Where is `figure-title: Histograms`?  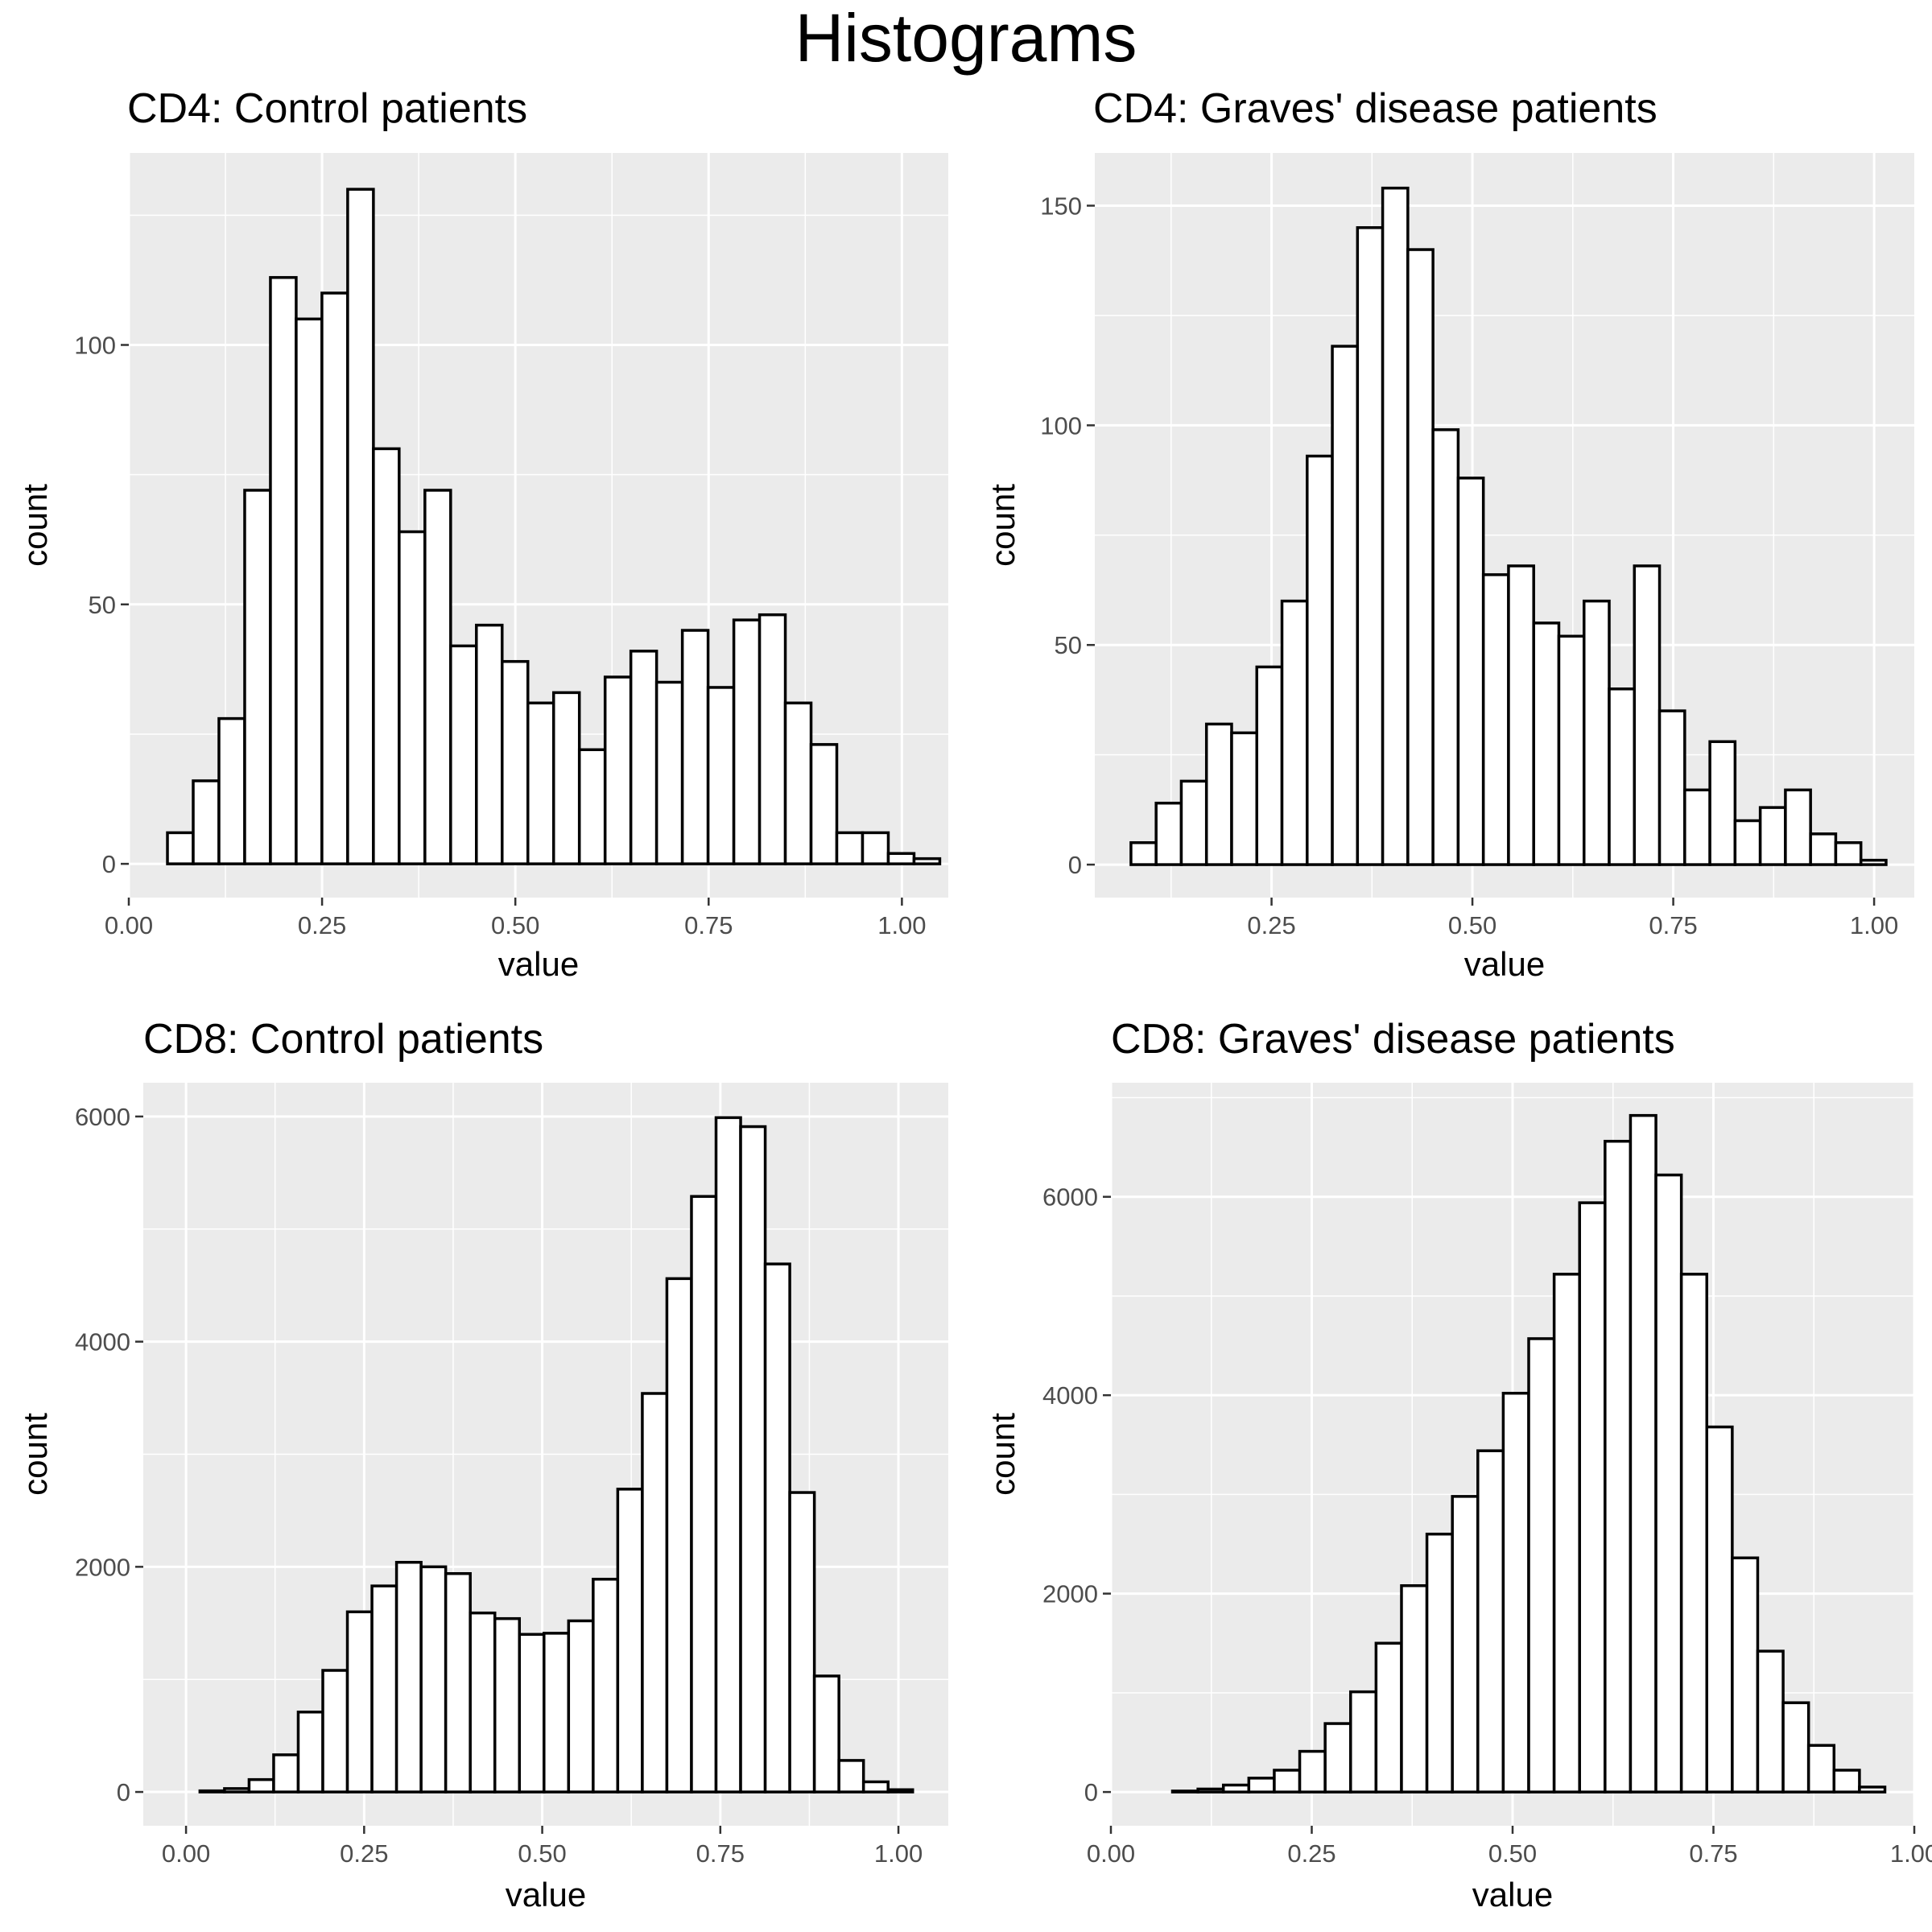
figure-title: Histograms is located at coordinates (966, 38).